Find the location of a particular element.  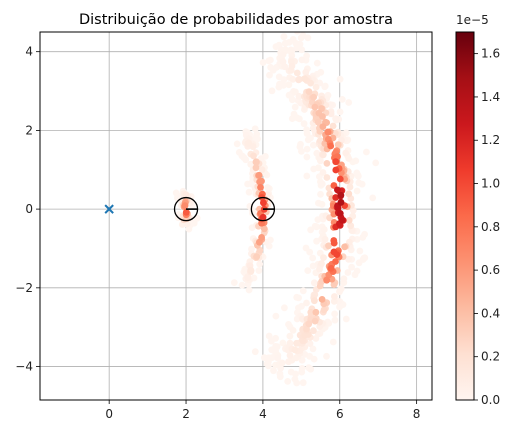

y-axis-ticks: 4 2 0 −2 −4 is located at coordinates (27, 209).